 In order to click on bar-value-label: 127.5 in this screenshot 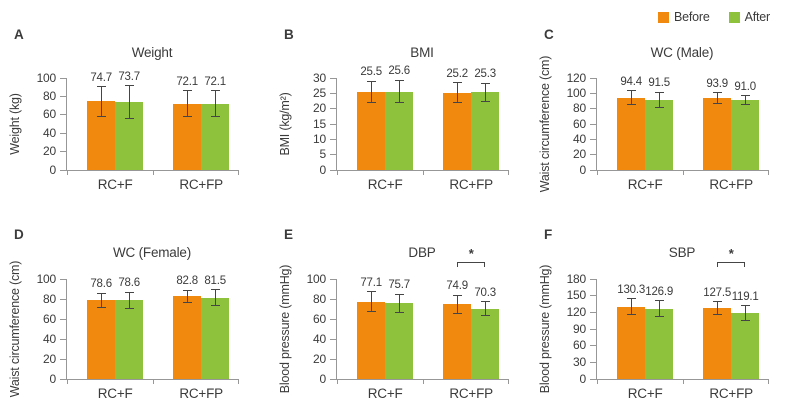, I will do `click(717, 292)`.